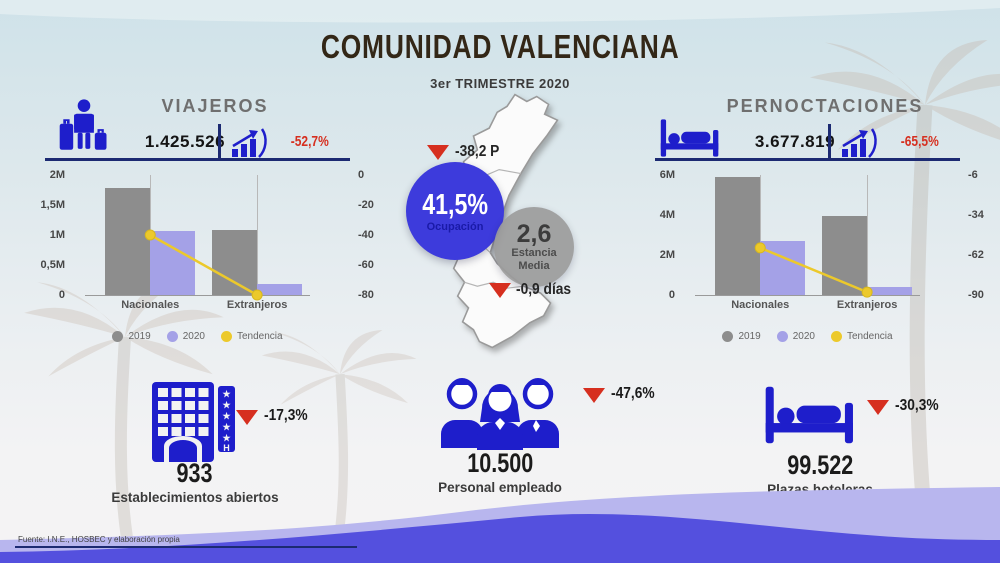 This screenshot has width=1000, height=563. What do you see at coordinates (226, 448) in the screenshot?
I see `svg-text: H` at bounding box center [226, 448].